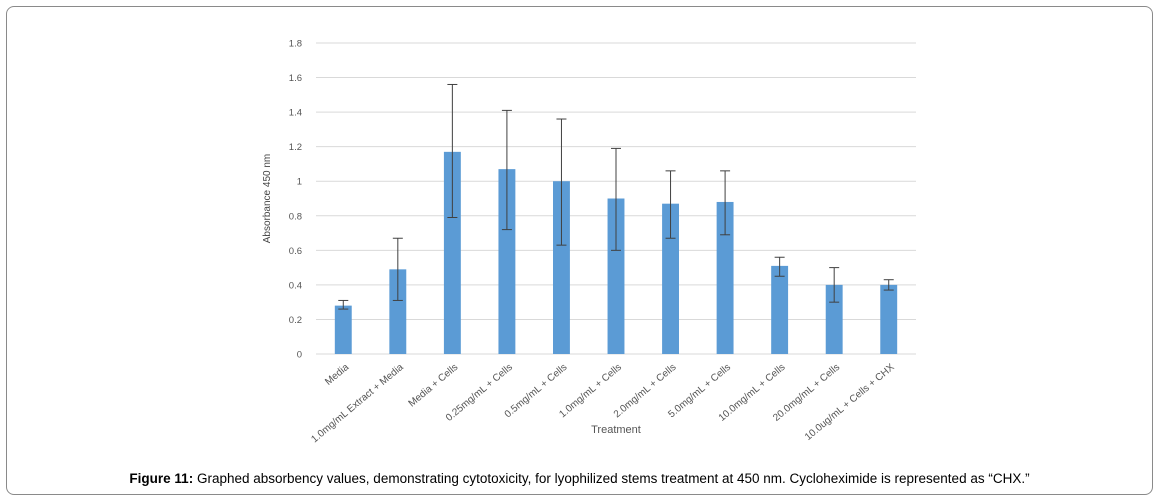 The height and width of the screenshot is (499, 1160). Describe the element at coordinates (161, 478) in the screenshot. I see `caption-label: Figure 11:` at that location.